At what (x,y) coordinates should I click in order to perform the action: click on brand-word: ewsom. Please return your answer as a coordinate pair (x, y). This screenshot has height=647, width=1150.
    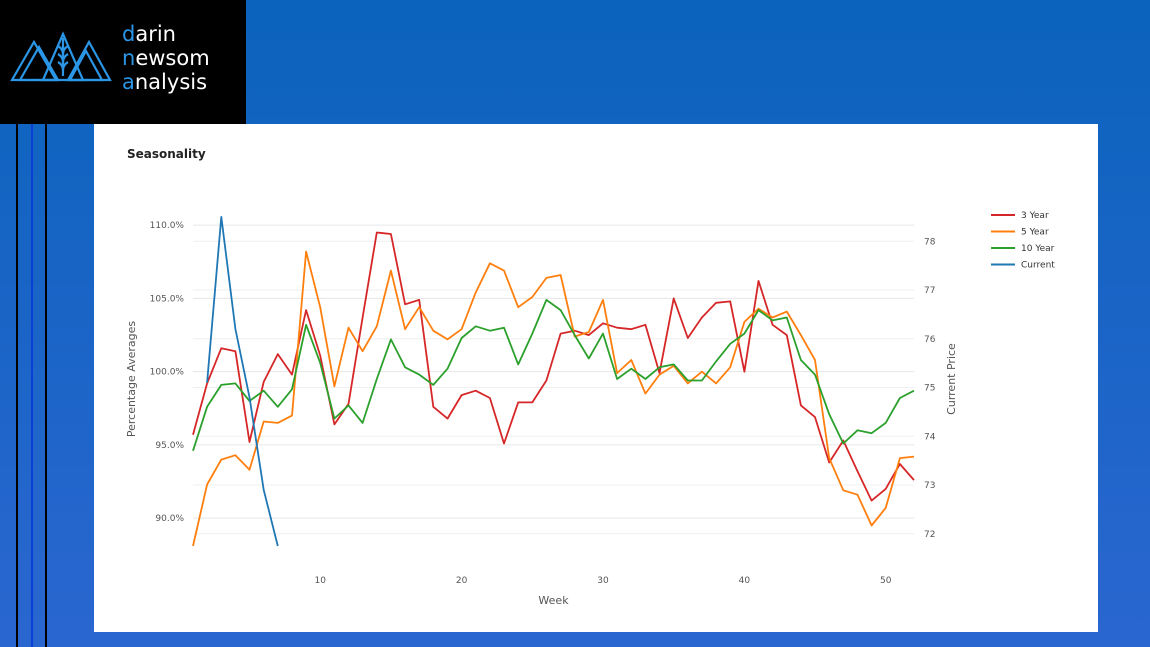
    Looking at the image, I should click on (172, 58).